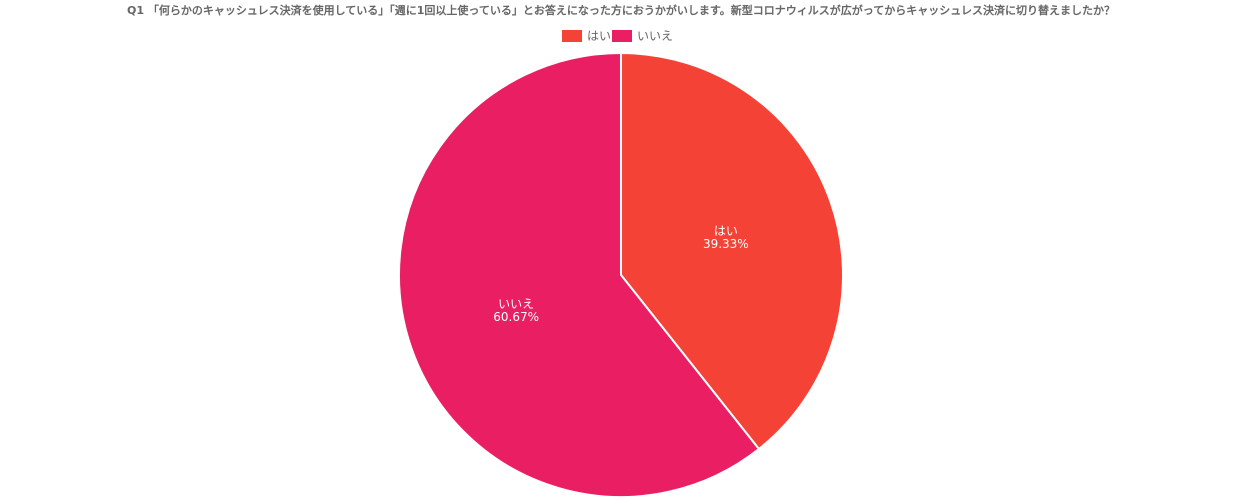 Image resolution: width=1242 pixels, height=500 pixels. Describe the element at coordinates (726, 244) in the screenshot. I see `slice-value-label: 39.33%` at that location.